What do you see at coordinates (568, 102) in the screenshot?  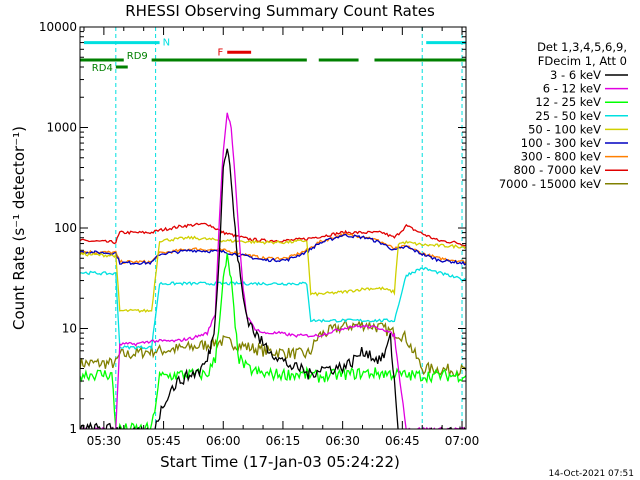 I see `legend-label-12-25-kev: 12 - 25 keV` at bounding box center [568, 102].